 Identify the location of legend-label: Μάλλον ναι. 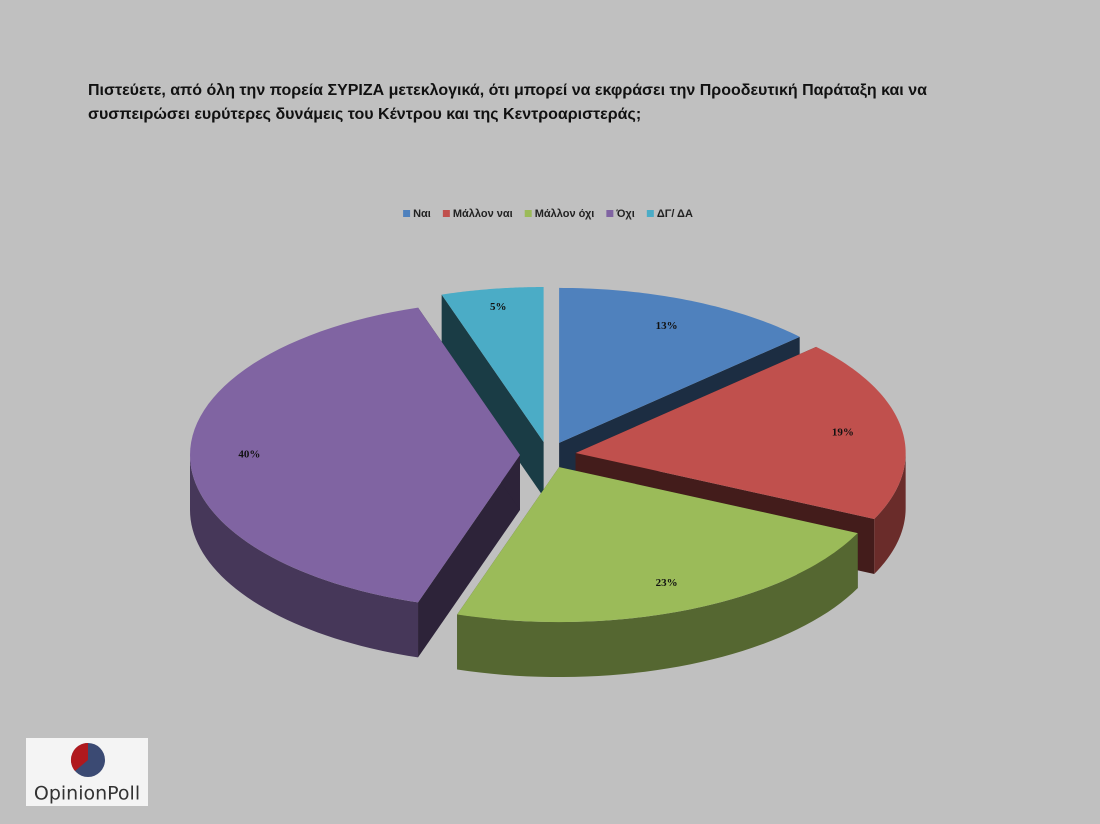
(483, 214).